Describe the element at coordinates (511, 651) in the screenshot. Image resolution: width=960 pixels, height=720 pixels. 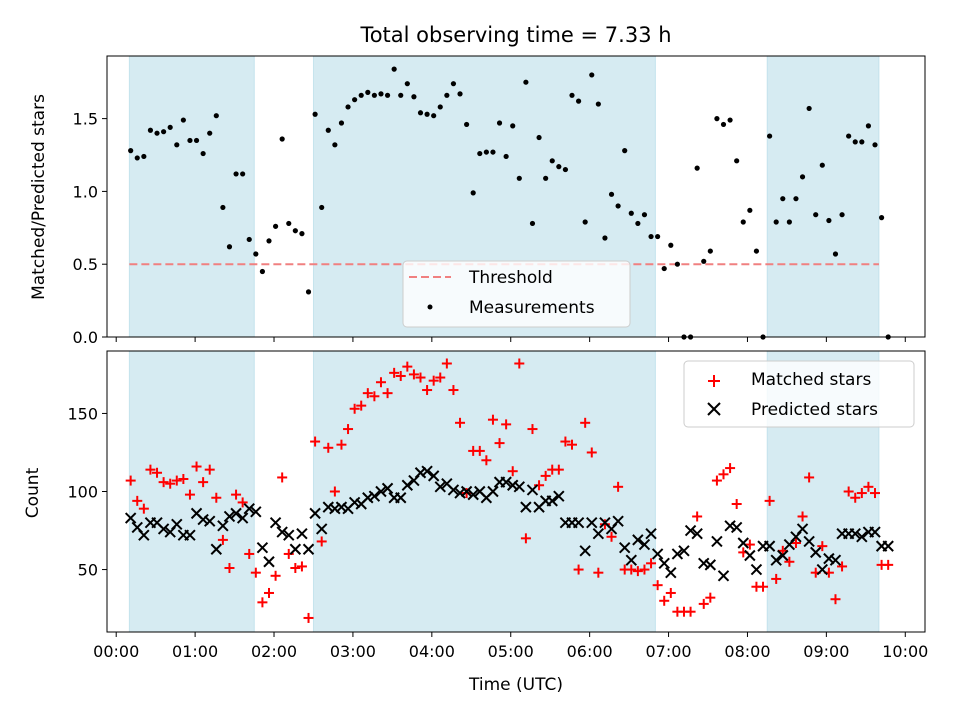
I see `x-tick-label: 05:00` at that location.